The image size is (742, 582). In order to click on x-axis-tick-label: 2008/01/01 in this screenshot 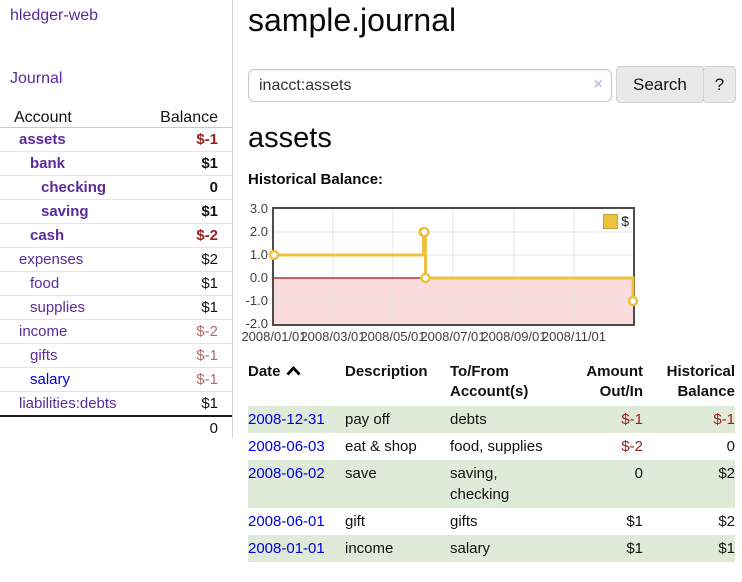, I will do `click(274, 336)`.